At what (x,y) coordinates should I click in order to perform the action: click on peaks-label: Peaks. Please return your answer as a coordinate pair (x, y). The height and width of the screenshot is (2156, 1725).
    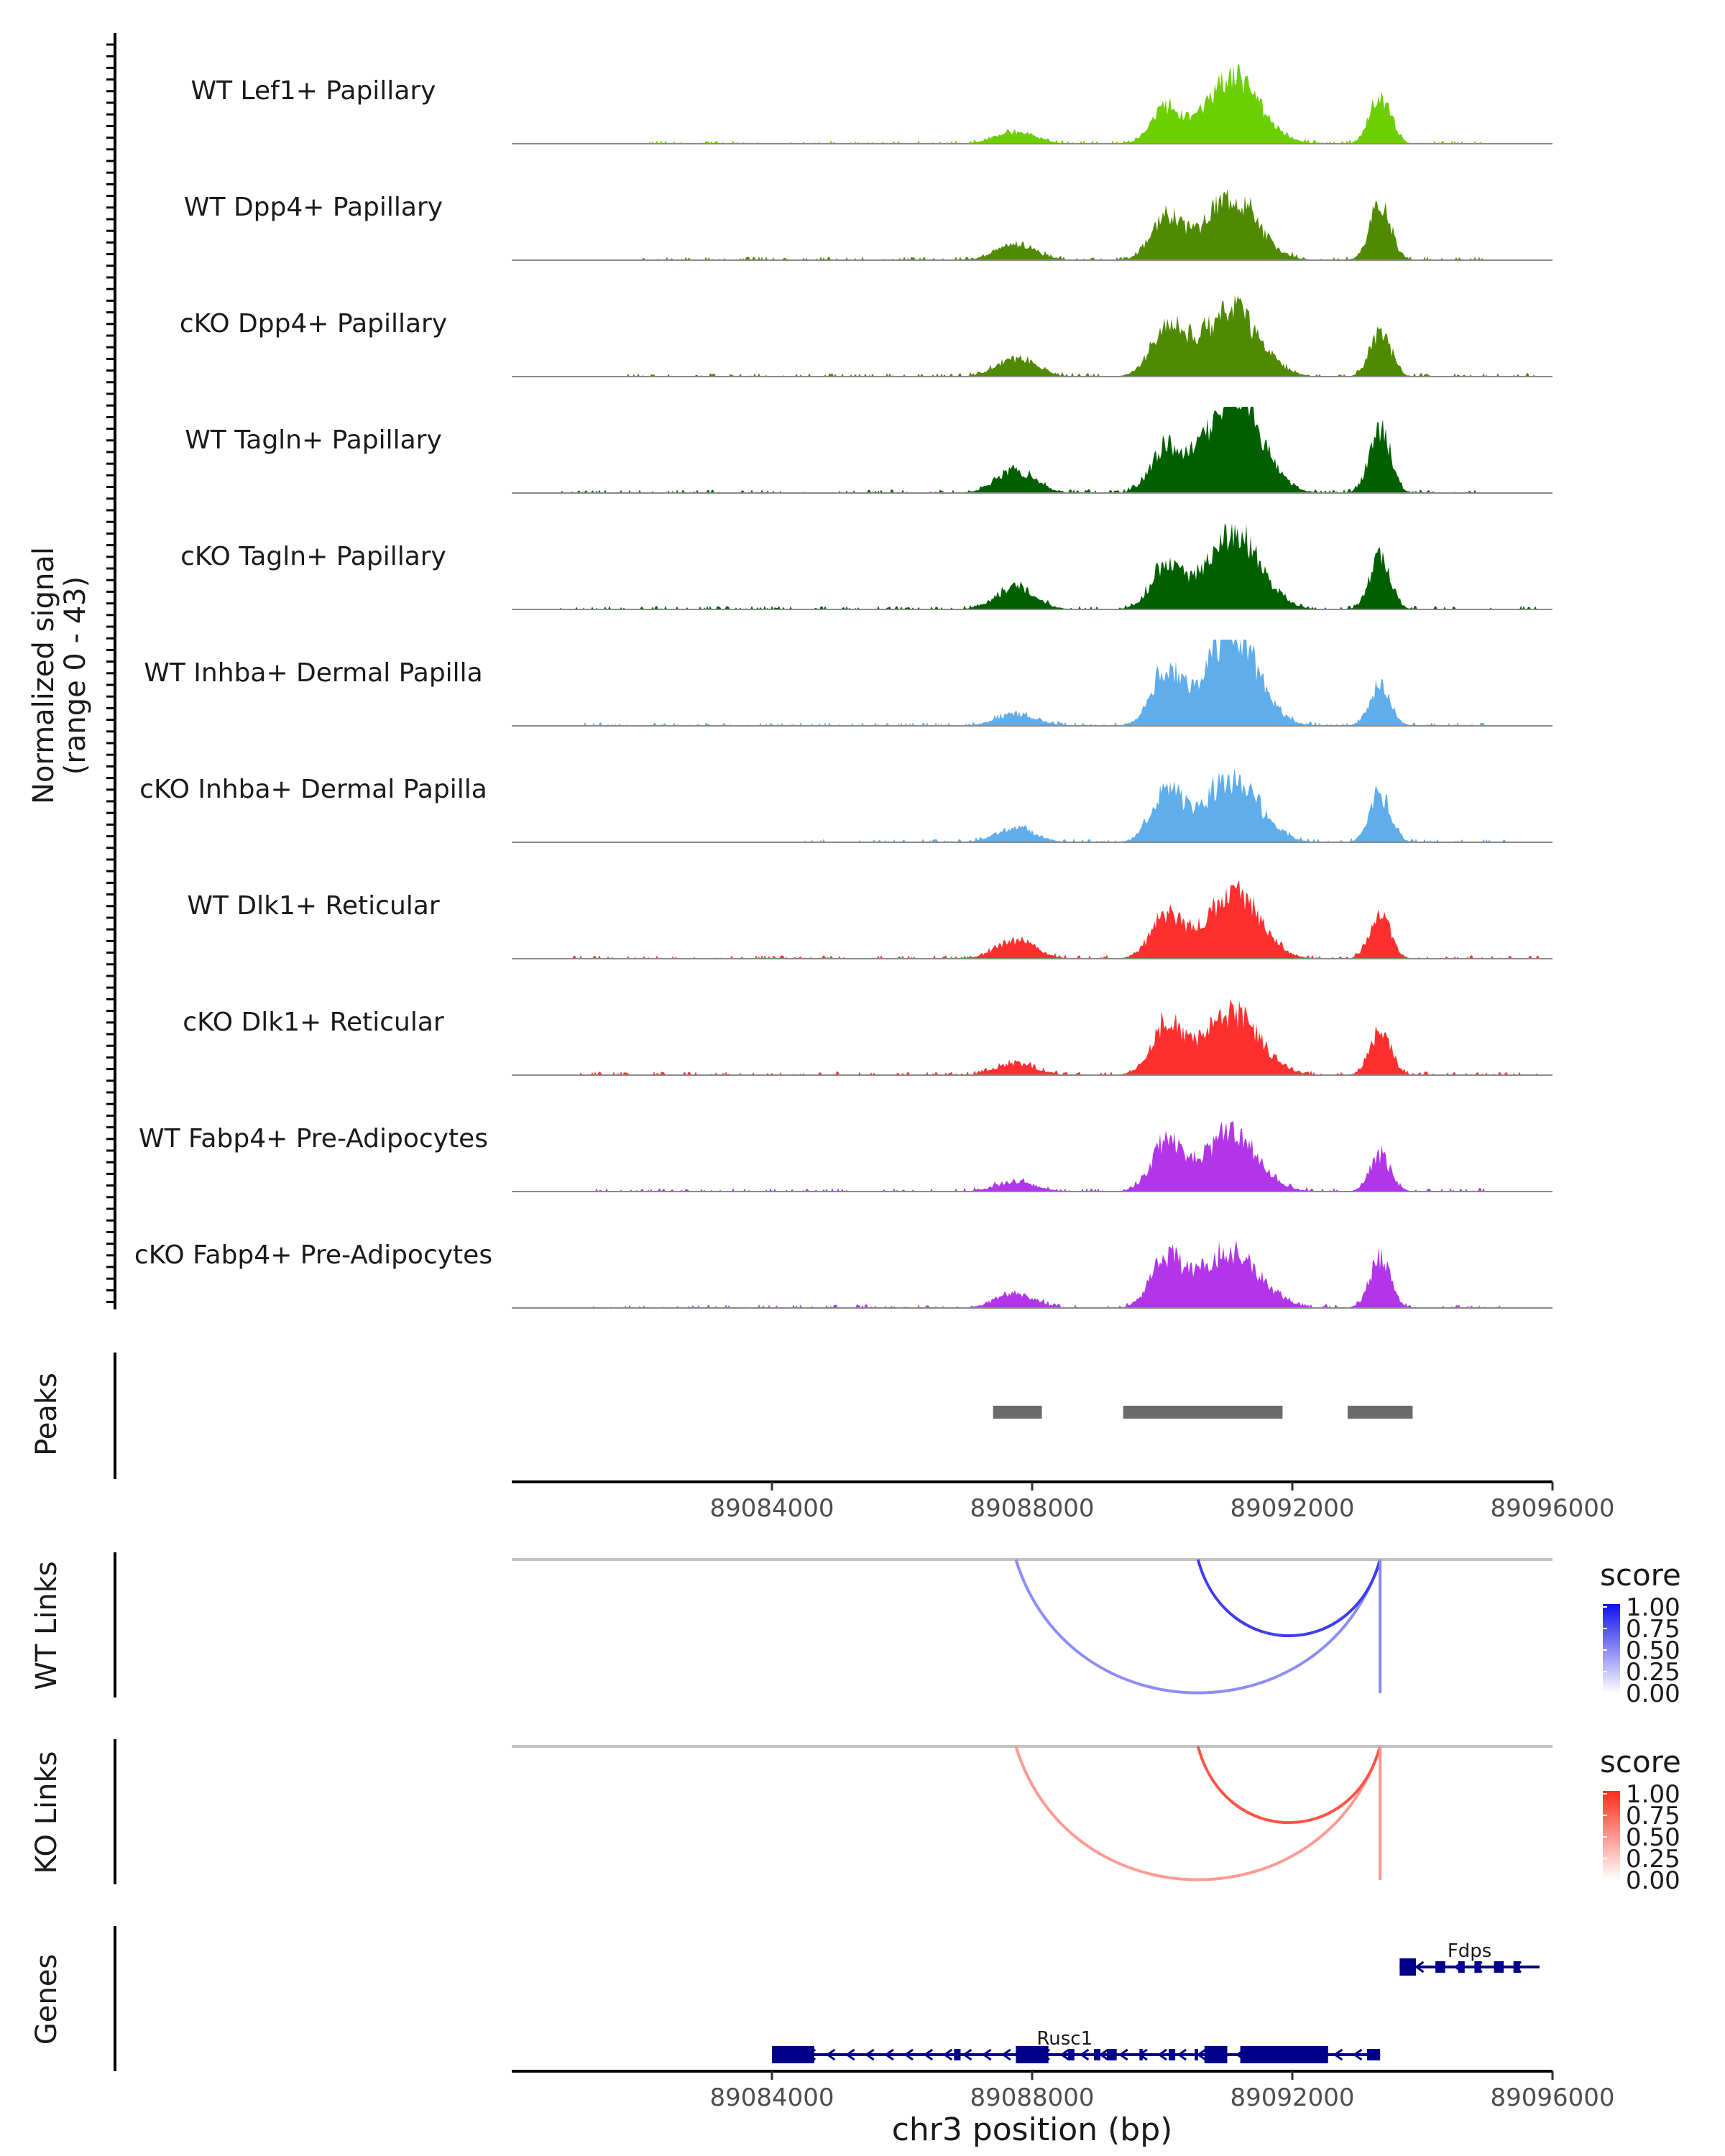
    Looking at the image, I should click on (46, 1414).